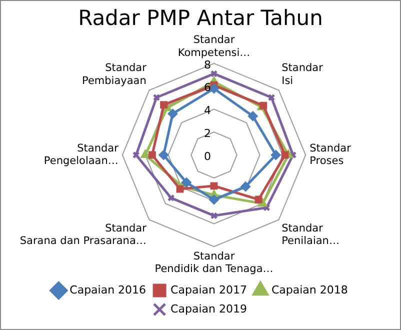 This screenshot has height=330, width=401. Describe the element at coordinates (208, 309) in the screenshot. I see `legend-label: Capaian 2019` at that location.